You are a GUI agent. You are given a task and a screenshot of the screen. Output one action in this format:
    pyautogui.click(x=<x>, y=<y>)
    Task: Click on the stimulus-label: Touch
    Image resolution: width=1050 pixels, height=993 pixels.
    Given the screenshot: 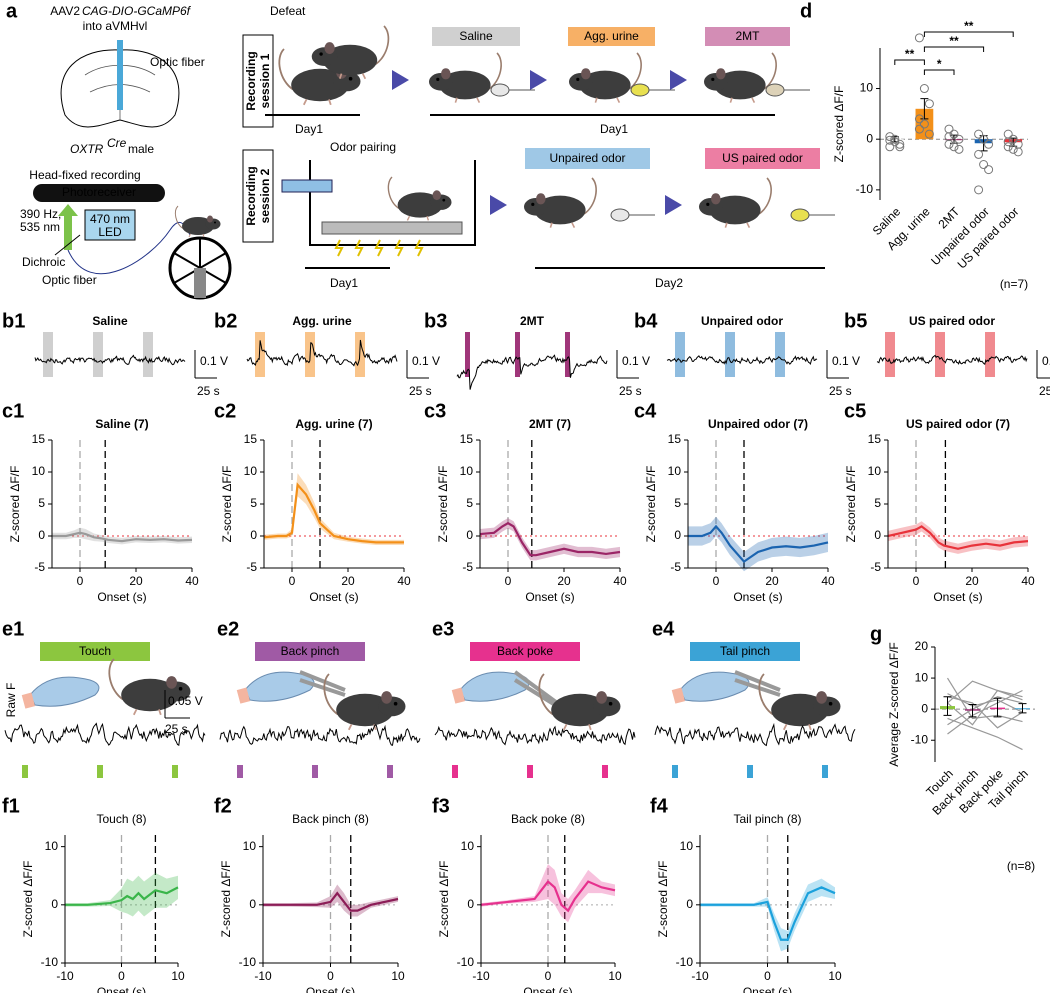 What is the action you would take?
    pyautogui.click(x=95, y=651)
    